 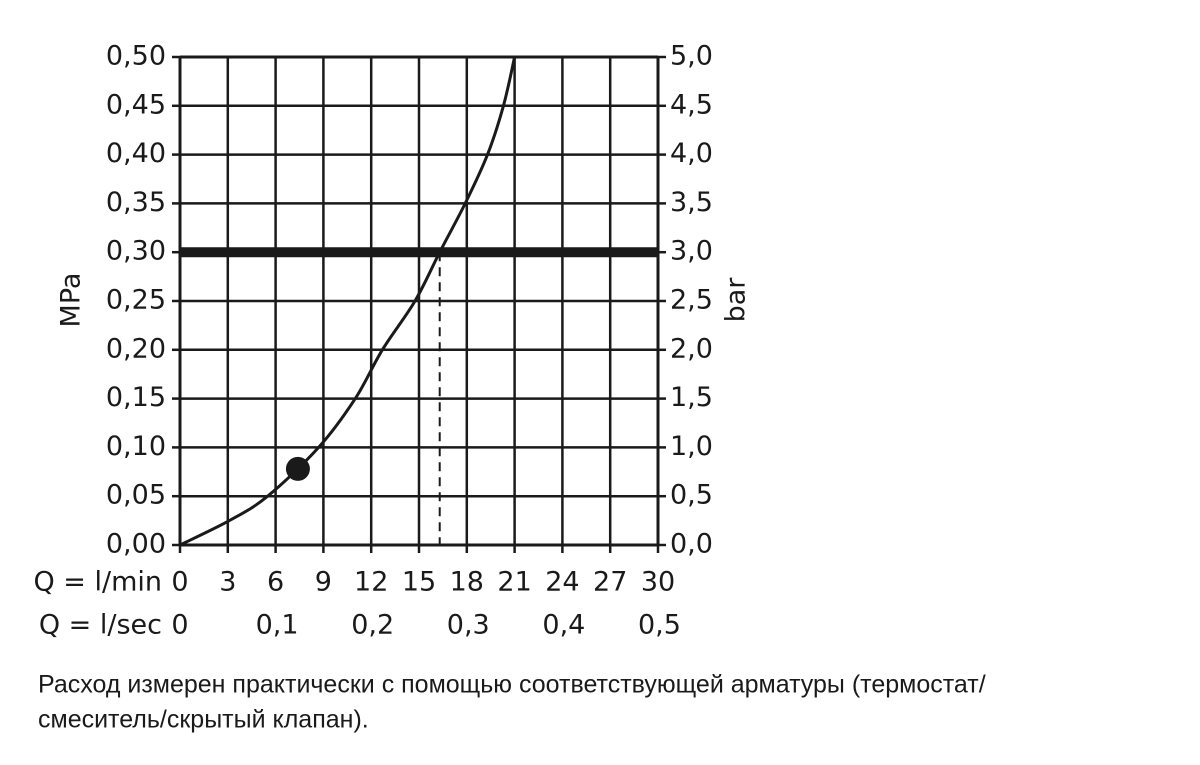 I want to click on x-tick-label: 6, so click(x=275, y=582).